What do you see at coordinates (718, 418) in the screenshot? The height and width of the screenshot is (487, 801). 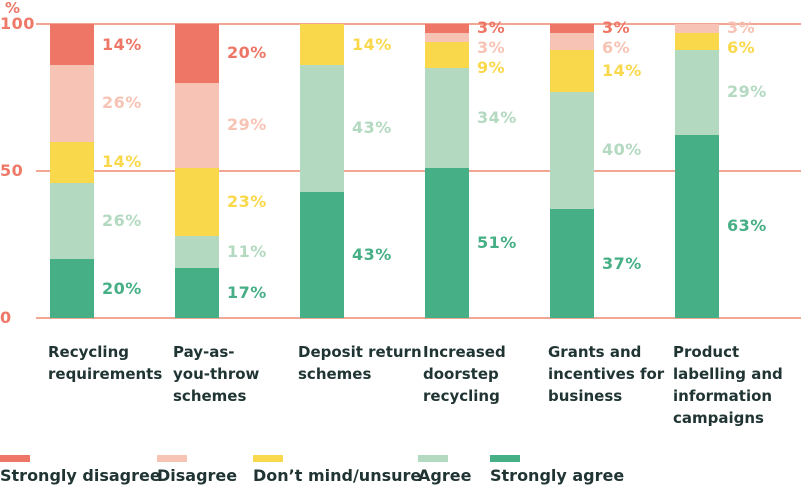 I see `category-label-line: campaigns` at bounding box center [718, 418].